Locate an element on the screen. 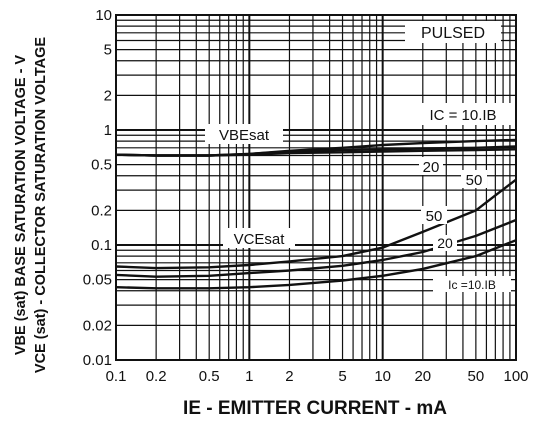 The width and height of the screenshot is (539, 423). ic-ratio-label: IC = 10.IB is located at coordinates (462, 115).